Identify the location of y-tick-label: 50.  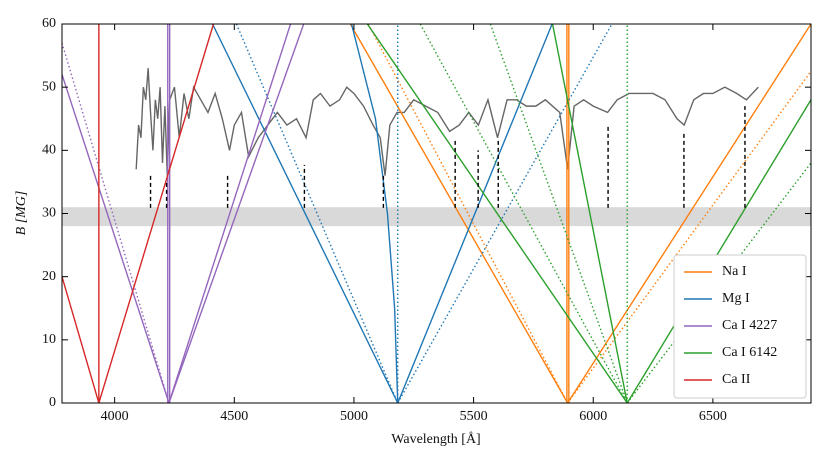
(49, 86).